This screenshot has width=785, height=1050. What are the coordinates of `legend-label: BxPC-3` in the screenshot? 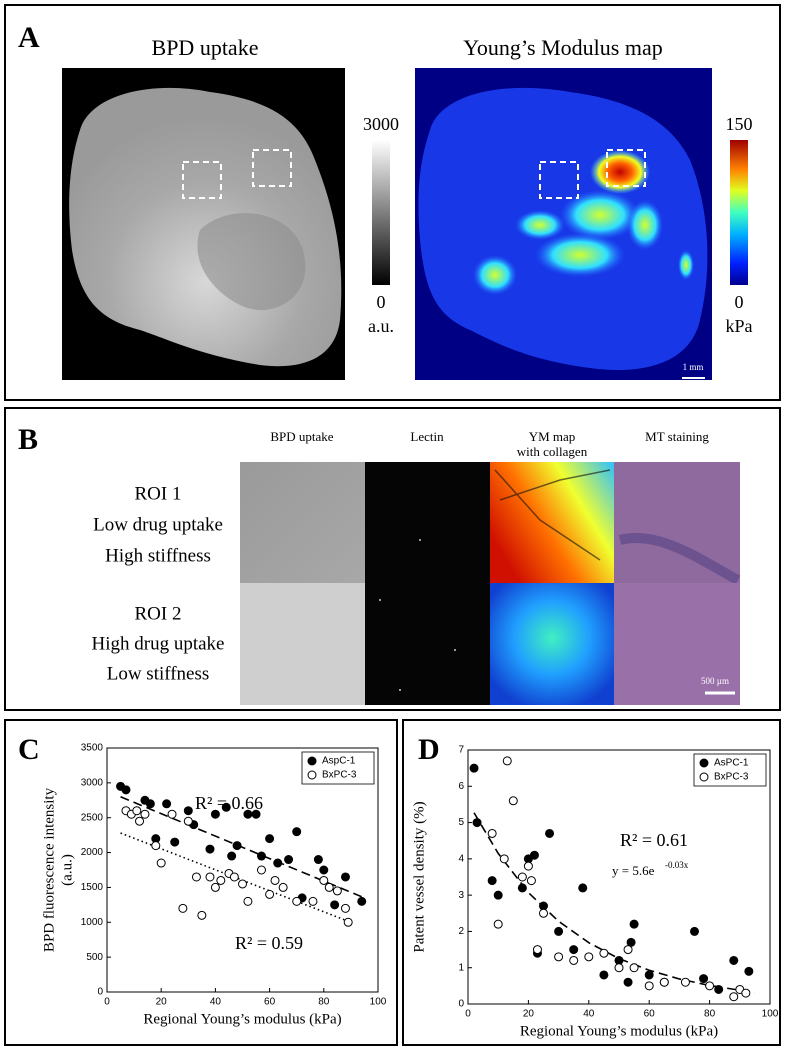 It's located at (731, 777).